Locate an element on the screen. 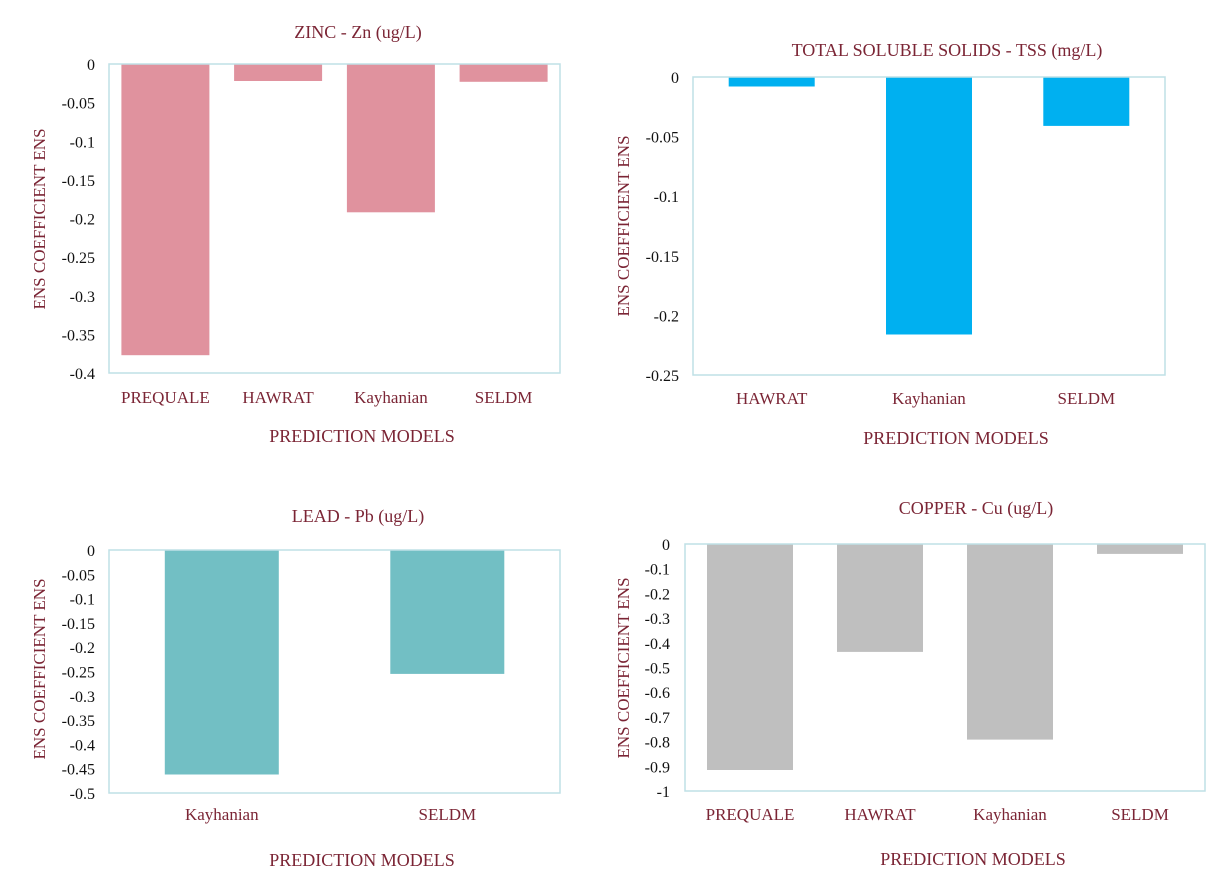  y-tick-label: -0.6 is located at coordinates (657, 693).